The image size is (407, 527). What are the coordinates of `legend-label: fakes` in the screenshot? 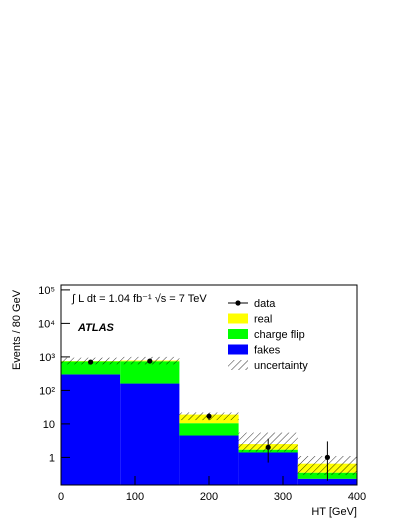 It's located at (267, 351).